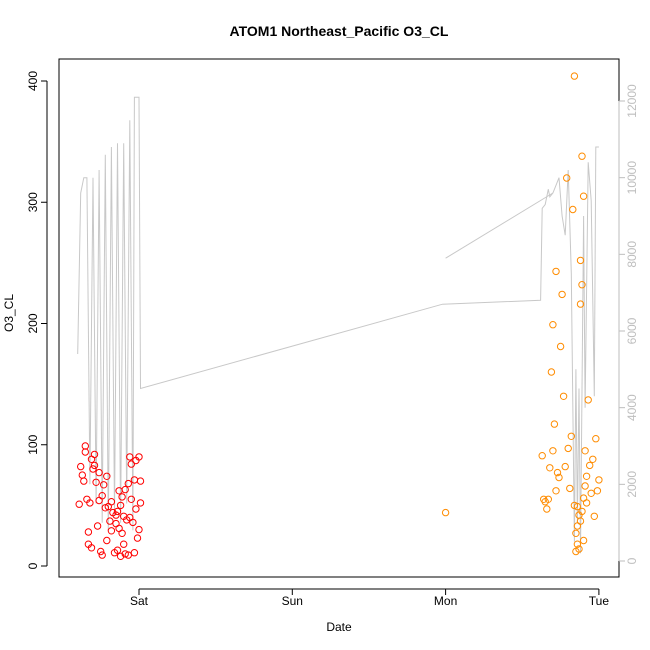 The height and width of the screenshot is (650, 650). Describe the element at coordinates (339, 31) in the screenshot. I see `chart-title: ATOM1 Northeast_Pacific O3_CL` at that location.